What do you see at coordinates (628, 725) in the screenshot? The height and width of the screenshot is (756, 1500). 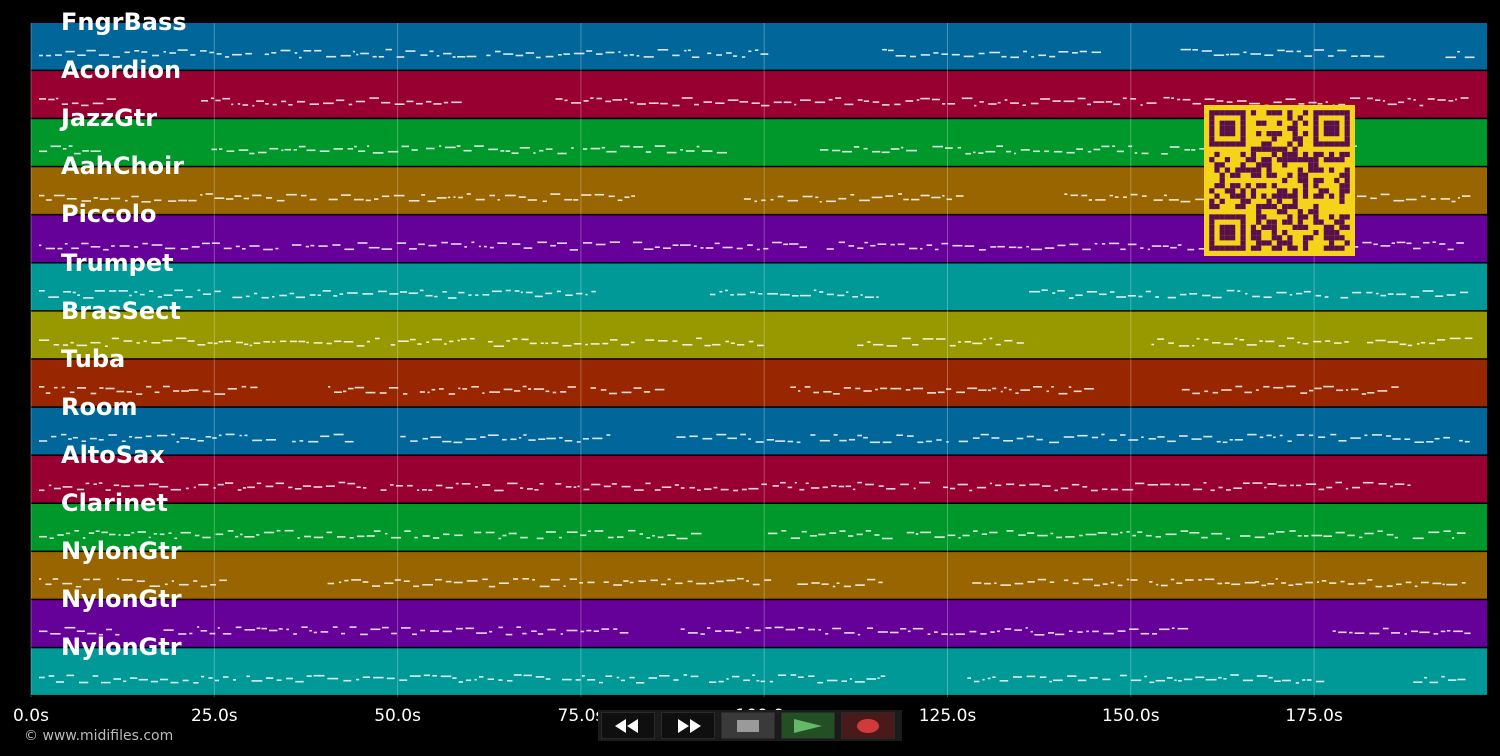 I see `rewind-button` at bounding box center [628, 725].